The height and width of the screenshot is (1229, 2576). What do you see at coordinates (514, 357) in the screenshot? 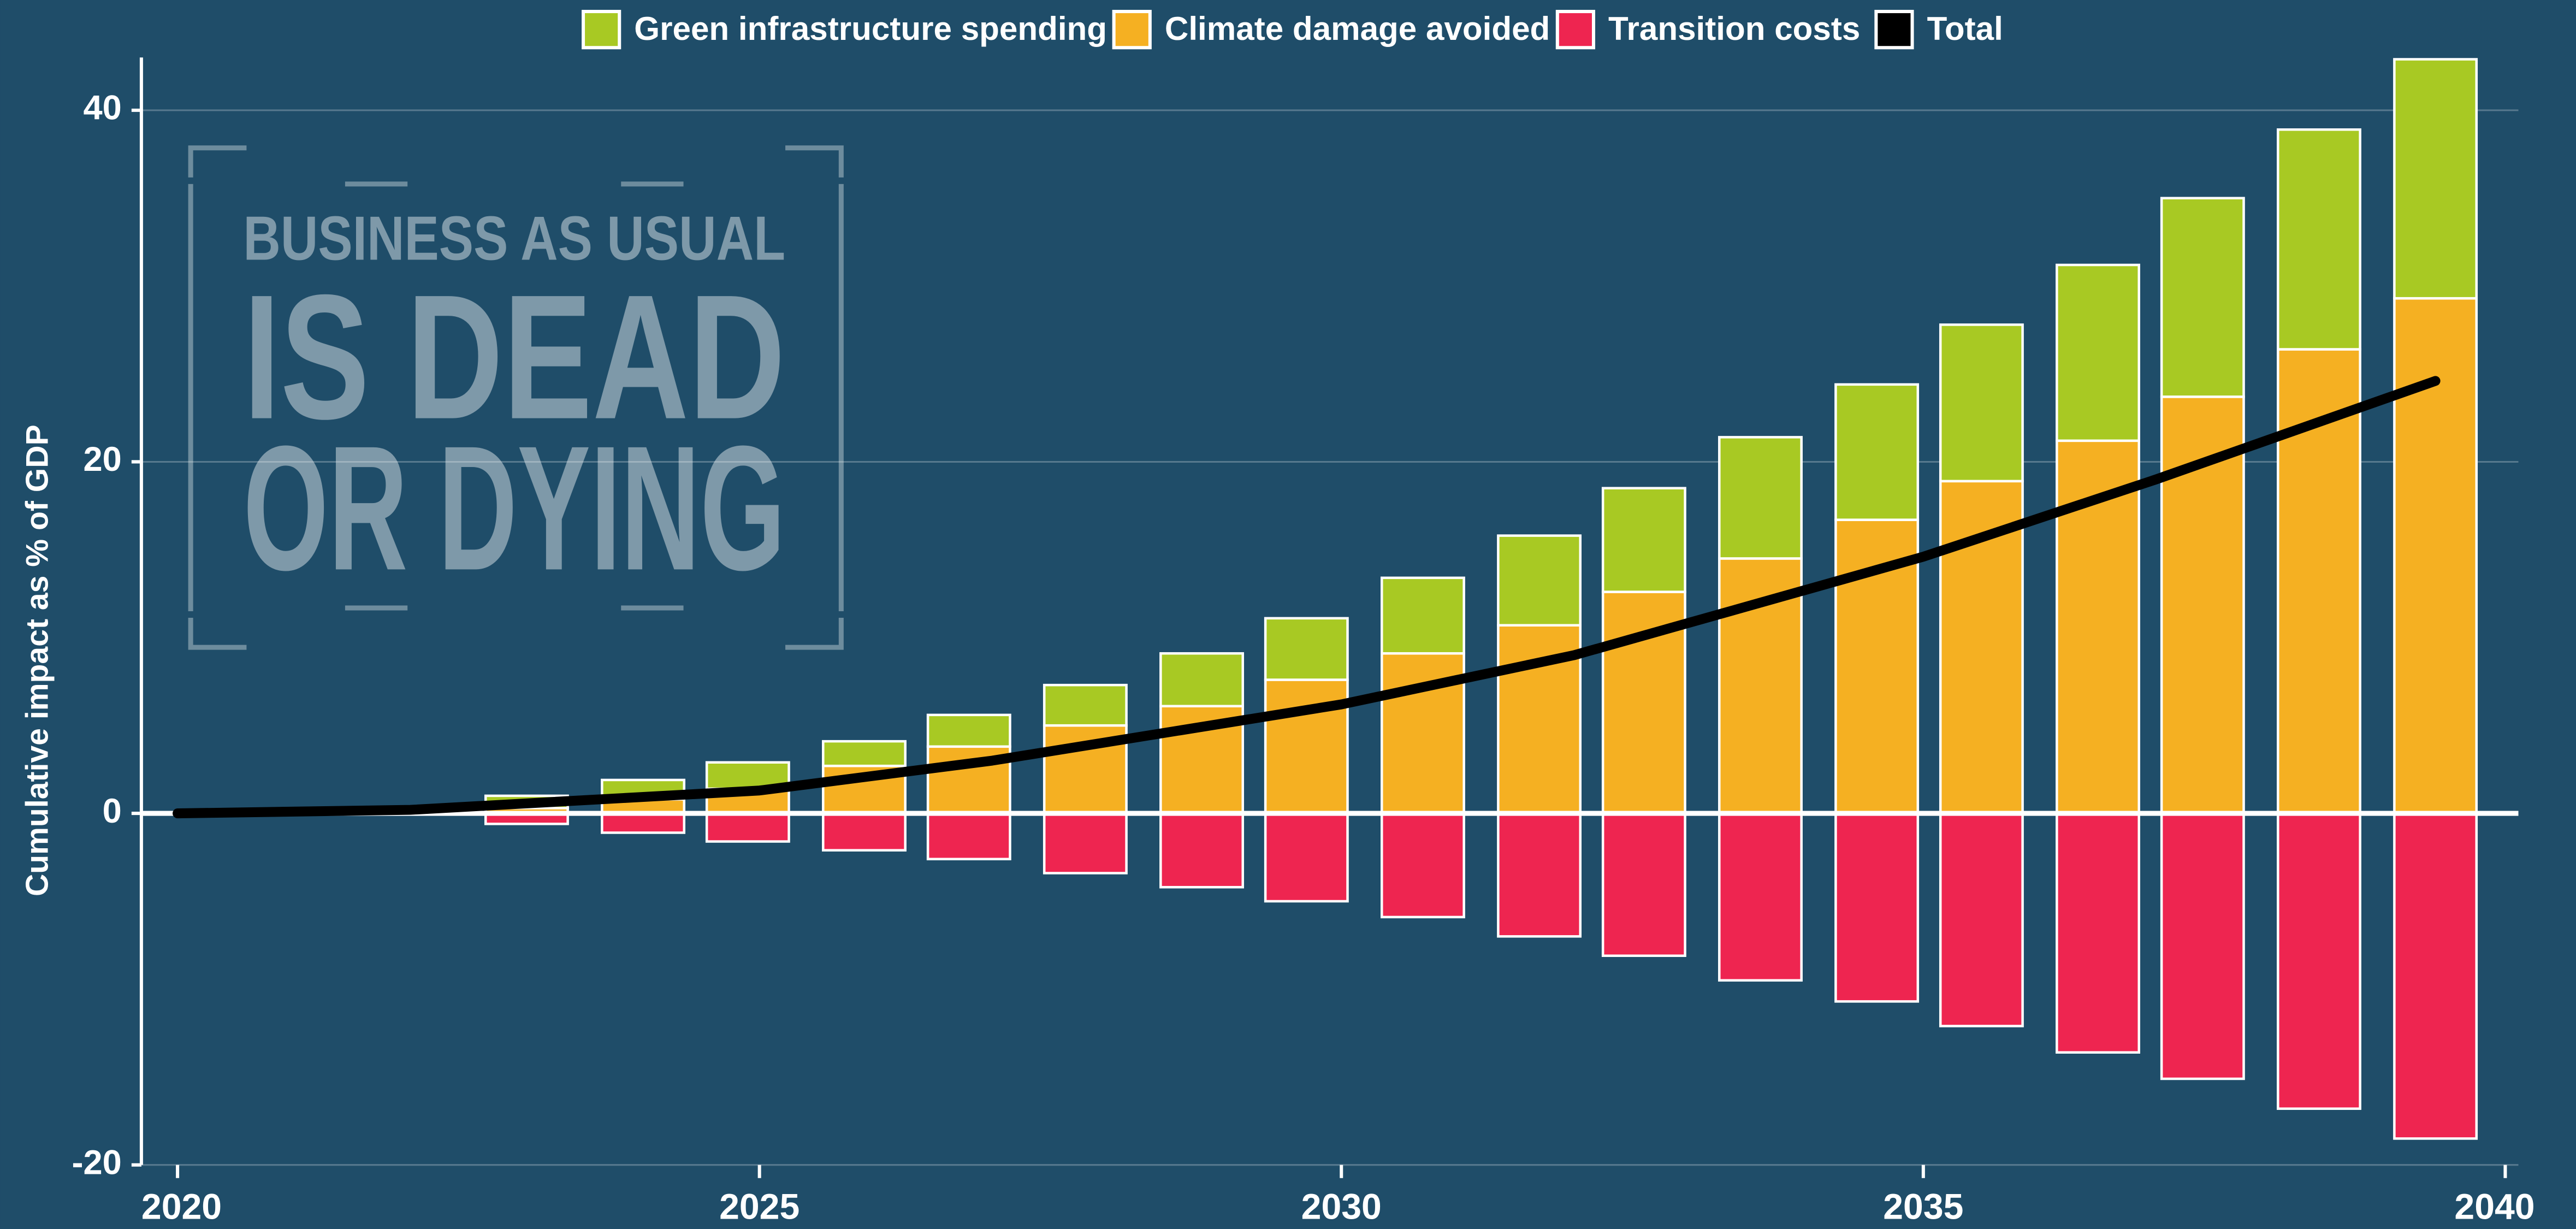
I see `watermark-line: IS DEAD` at bounding box center [514, 357].